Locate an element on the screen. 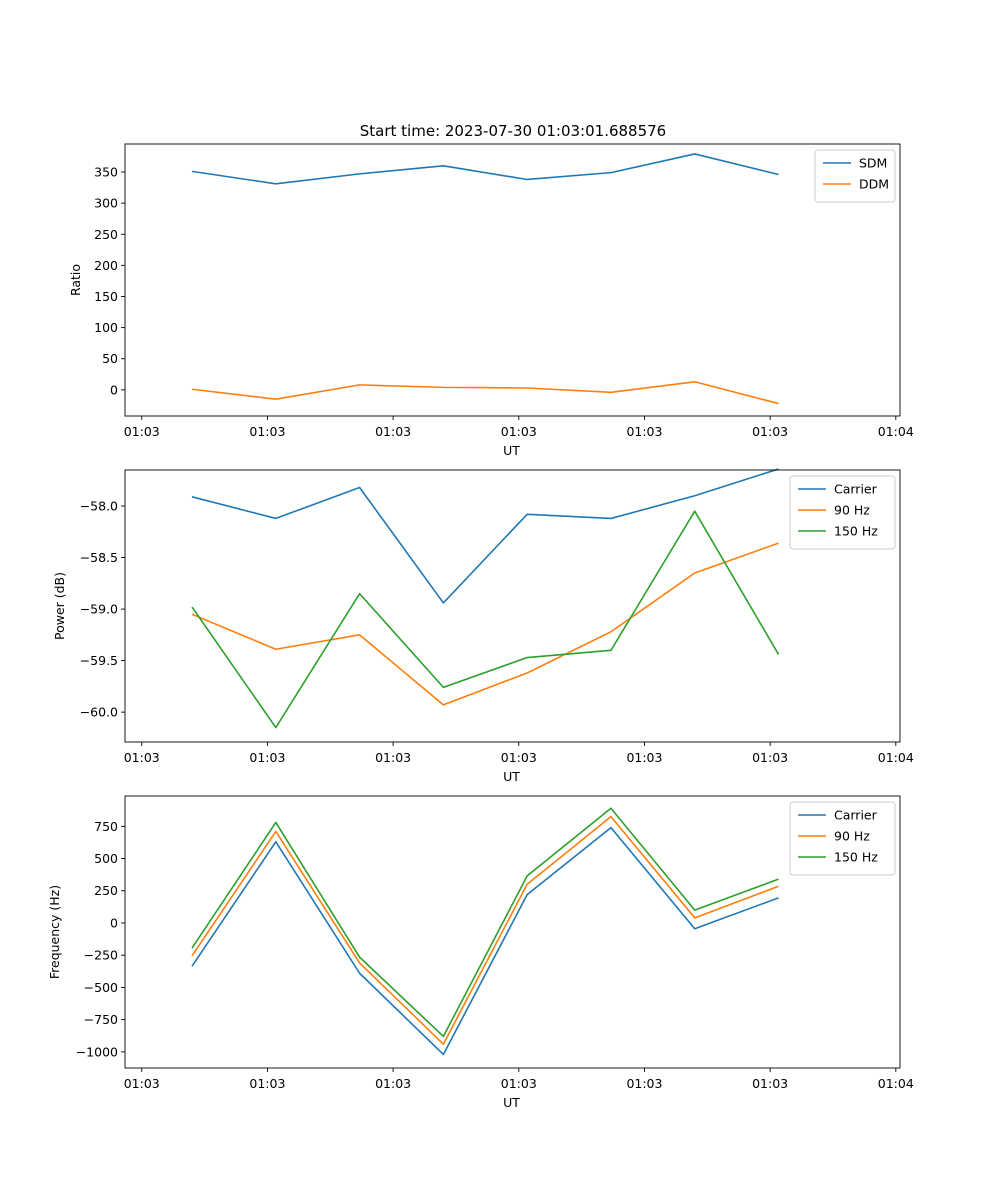  legend-label: DDM is located at coordinates (874, 184).